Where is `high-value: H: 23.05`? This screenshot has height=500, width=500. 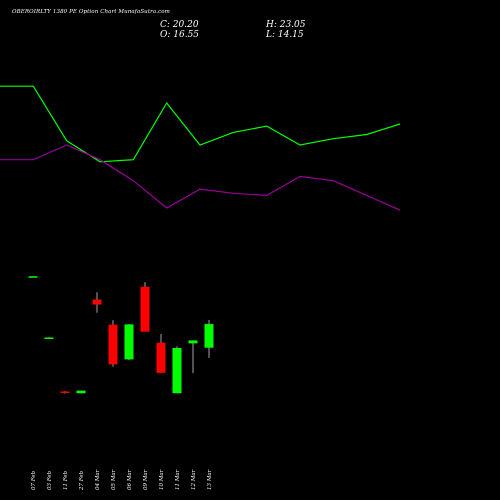
high-value: H: 23.05 is located at coordinates (286, 25).